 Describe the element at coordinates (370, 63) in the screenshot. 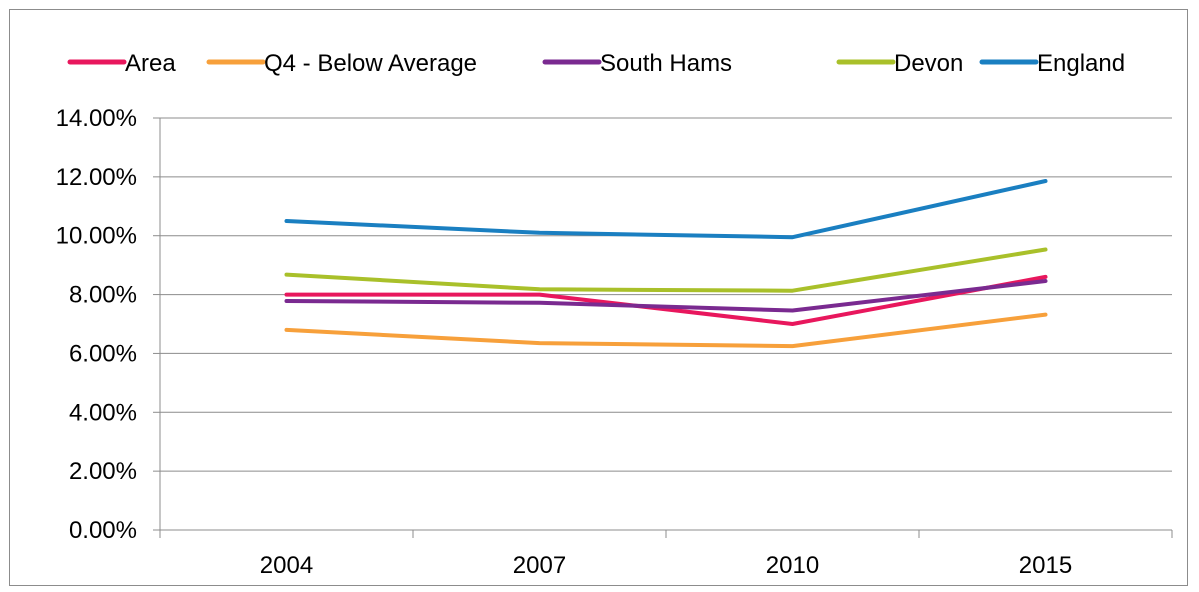

I see `legend-label-q4-below-average: Q4 - Below Average` at that location.